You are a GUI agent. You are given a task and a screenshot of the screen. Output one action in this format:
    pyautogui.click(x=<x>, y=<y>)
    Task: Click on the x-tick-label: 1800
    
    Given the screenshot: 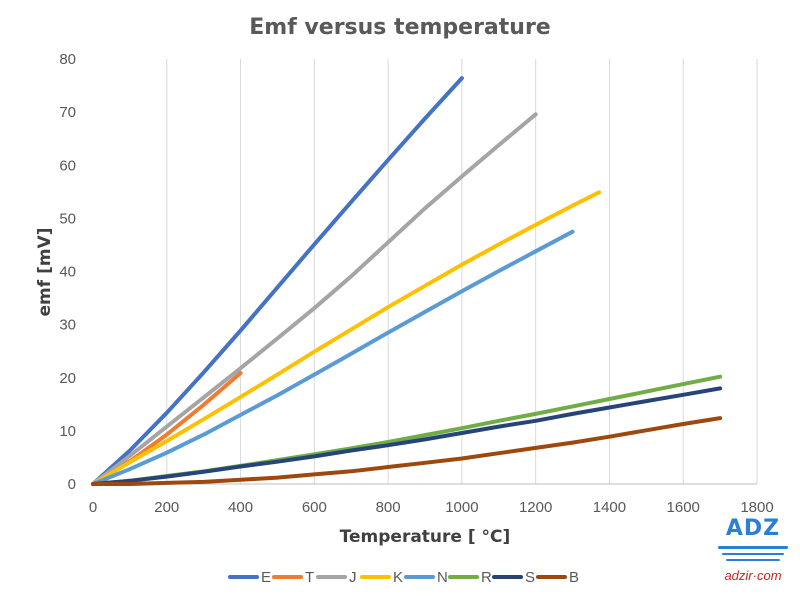 What is the action you would take?
    pyautogui.click(x=756, y=507)
    